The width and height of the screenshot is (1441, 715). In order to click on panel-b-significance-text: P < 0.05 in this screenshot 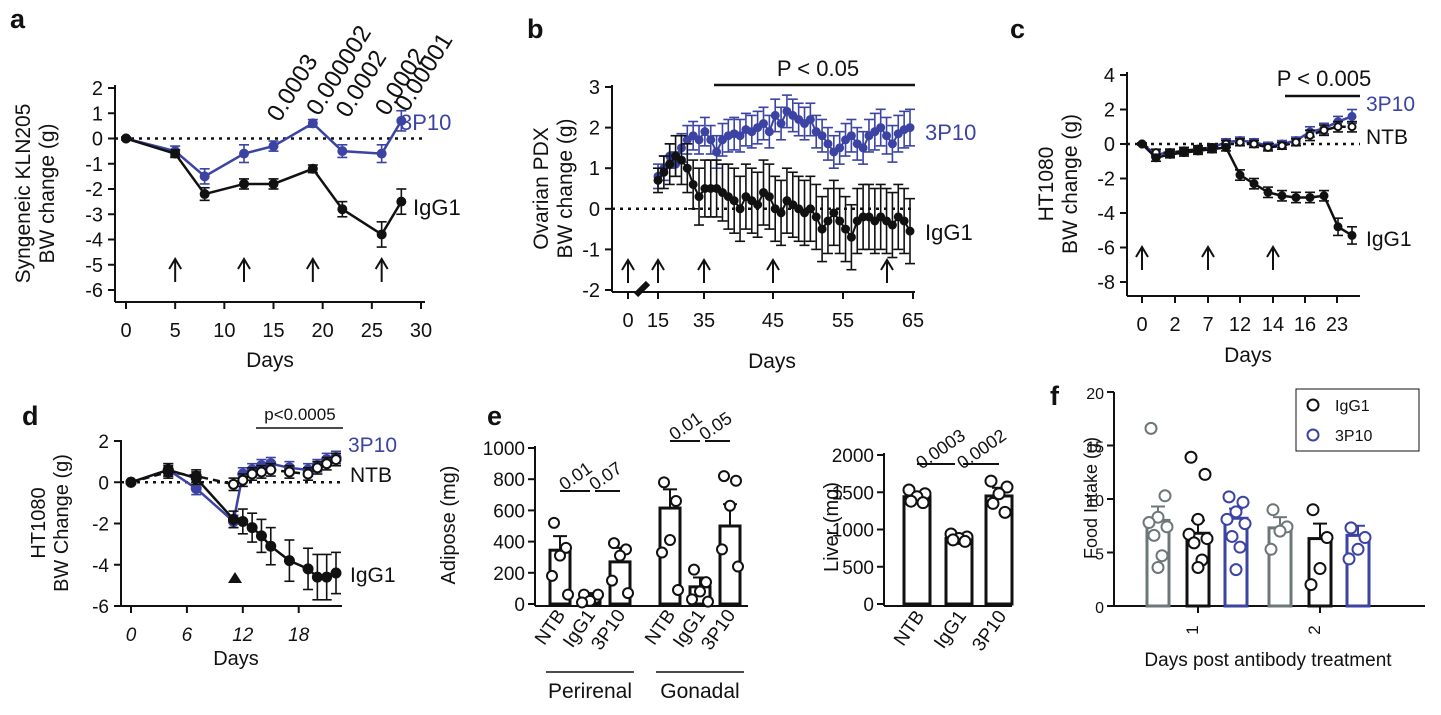, I will do `click(818, 68)`.